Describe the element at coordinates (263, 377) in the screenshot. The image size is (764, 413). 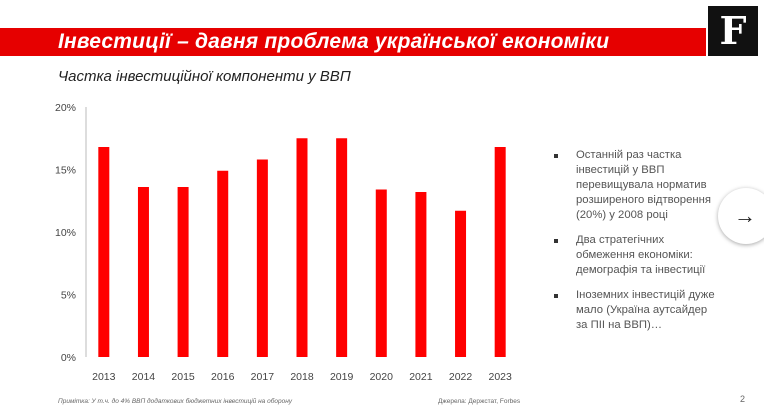
I see `x-tick-label: 2017` at that location.